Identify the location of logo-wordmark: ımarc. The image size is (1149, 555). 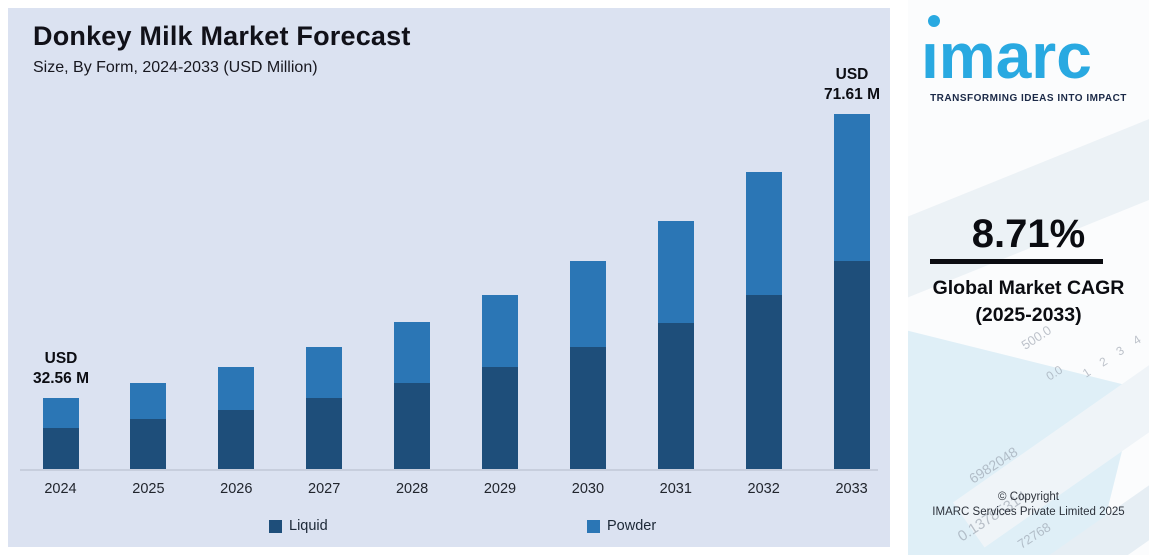
(1006, 56).